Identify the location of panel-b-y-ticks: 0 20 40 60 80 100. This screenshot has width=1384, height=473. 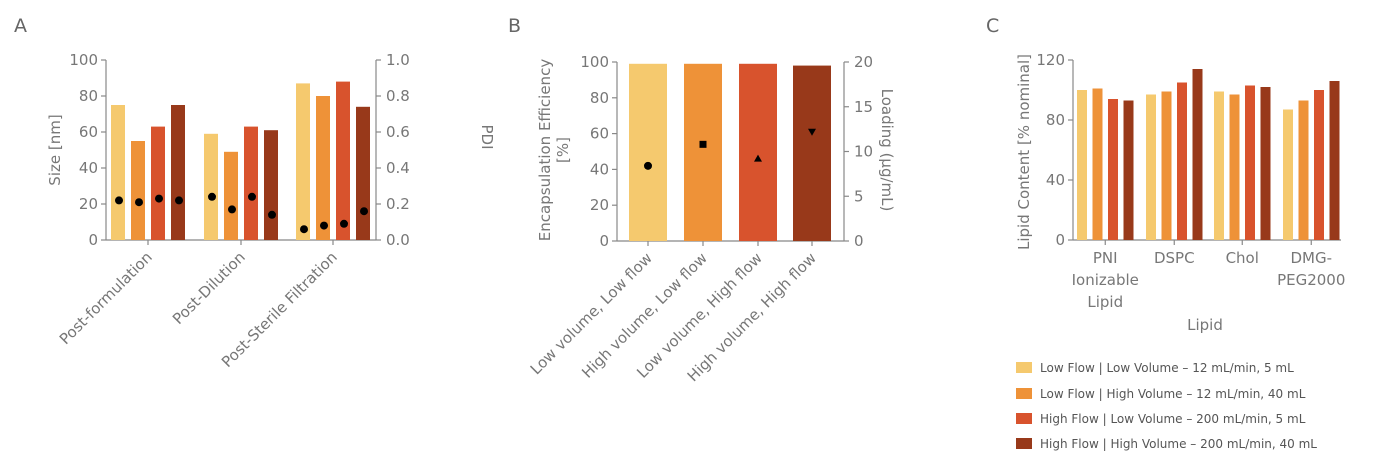
(598, 151).